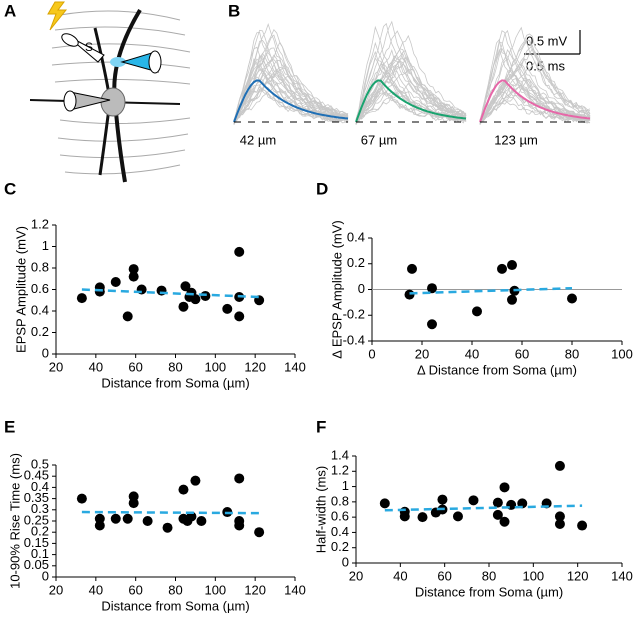 This screenshot has height=639, width=640. I want to click on trace-panel: 42 µm 67 µm 123 µm 0.5 mV 0.5 ms, so click(412, 83).